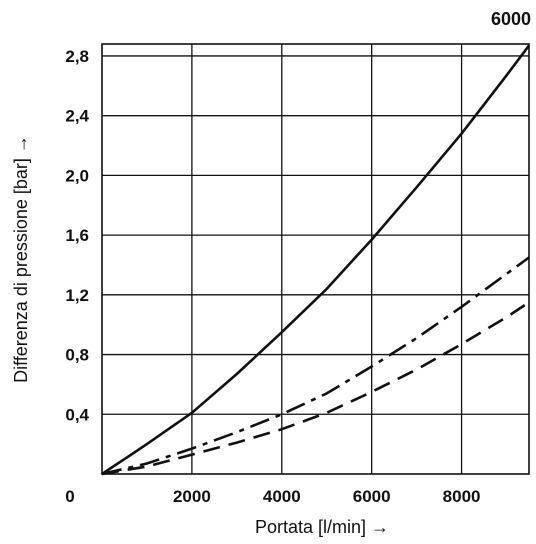 This screenshot has height=544, width=536. What do you see at coordinates (372, 496) in the screenshot?
I see `x-tick-label-3: 6000` at bounding box center [372, 496].